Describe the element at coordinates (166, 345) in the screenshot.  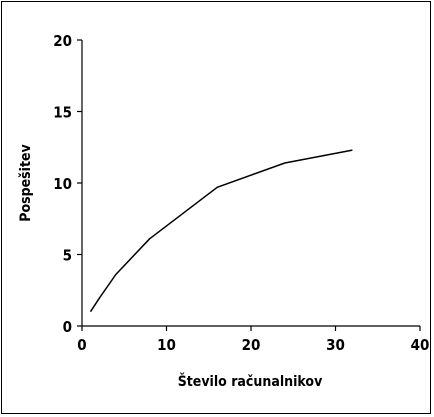
I see `x-tick-label: 10` at that location.